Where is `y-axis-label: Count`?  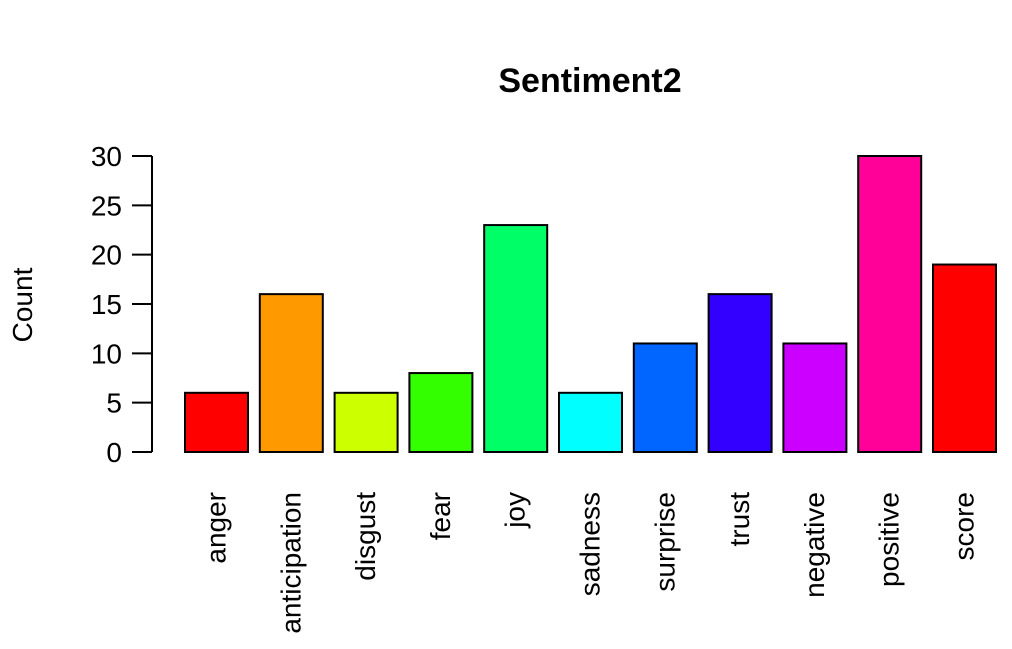
y-axis-label: Count is located at coordinates (22, 304).